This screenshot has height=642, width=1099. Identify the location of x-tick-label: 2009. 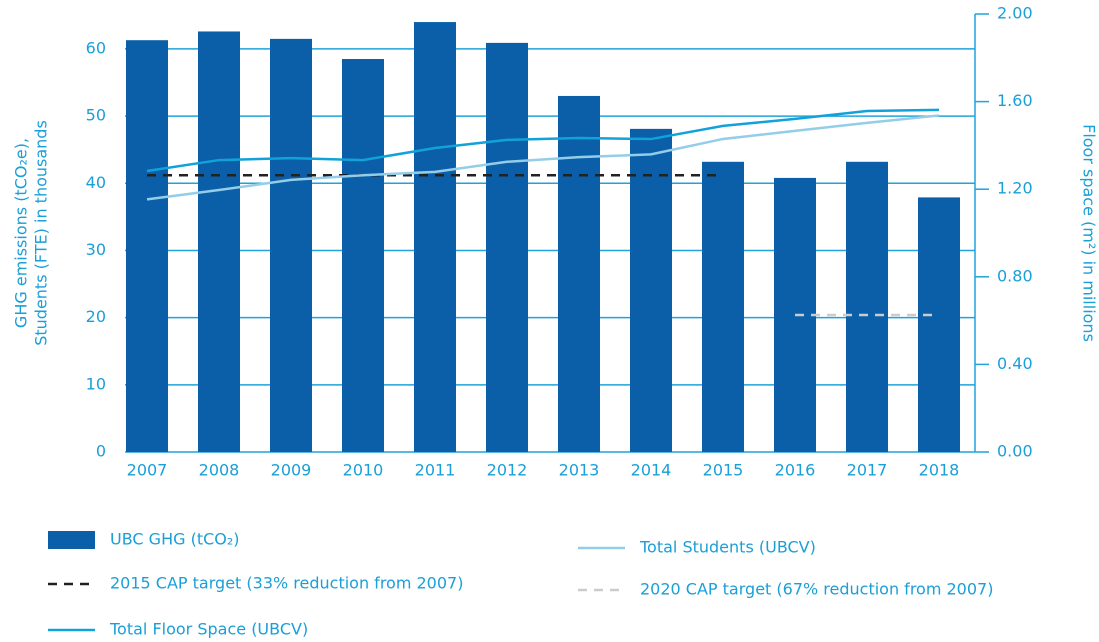
(291, 470).